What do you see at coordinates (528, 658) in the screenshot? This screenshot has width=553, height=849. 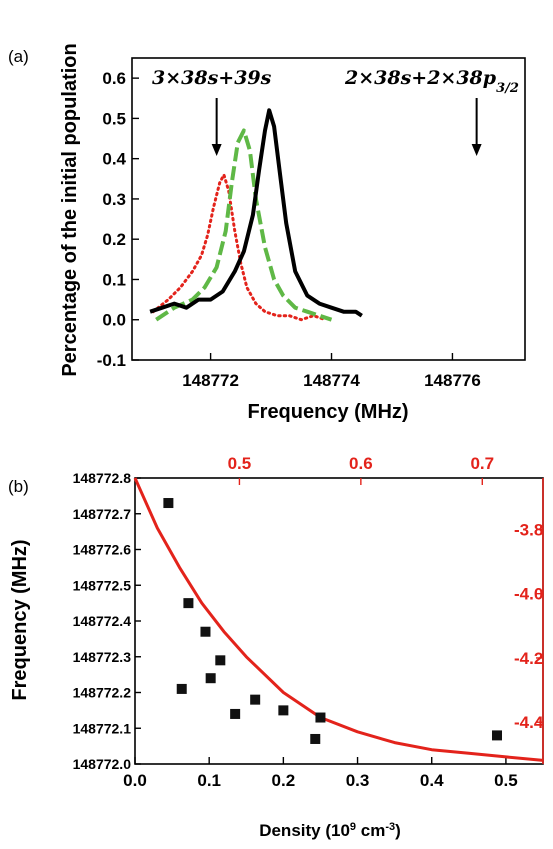 I see `panel-b-right-tick-label: -4.2` at bounding box center [528, 658].